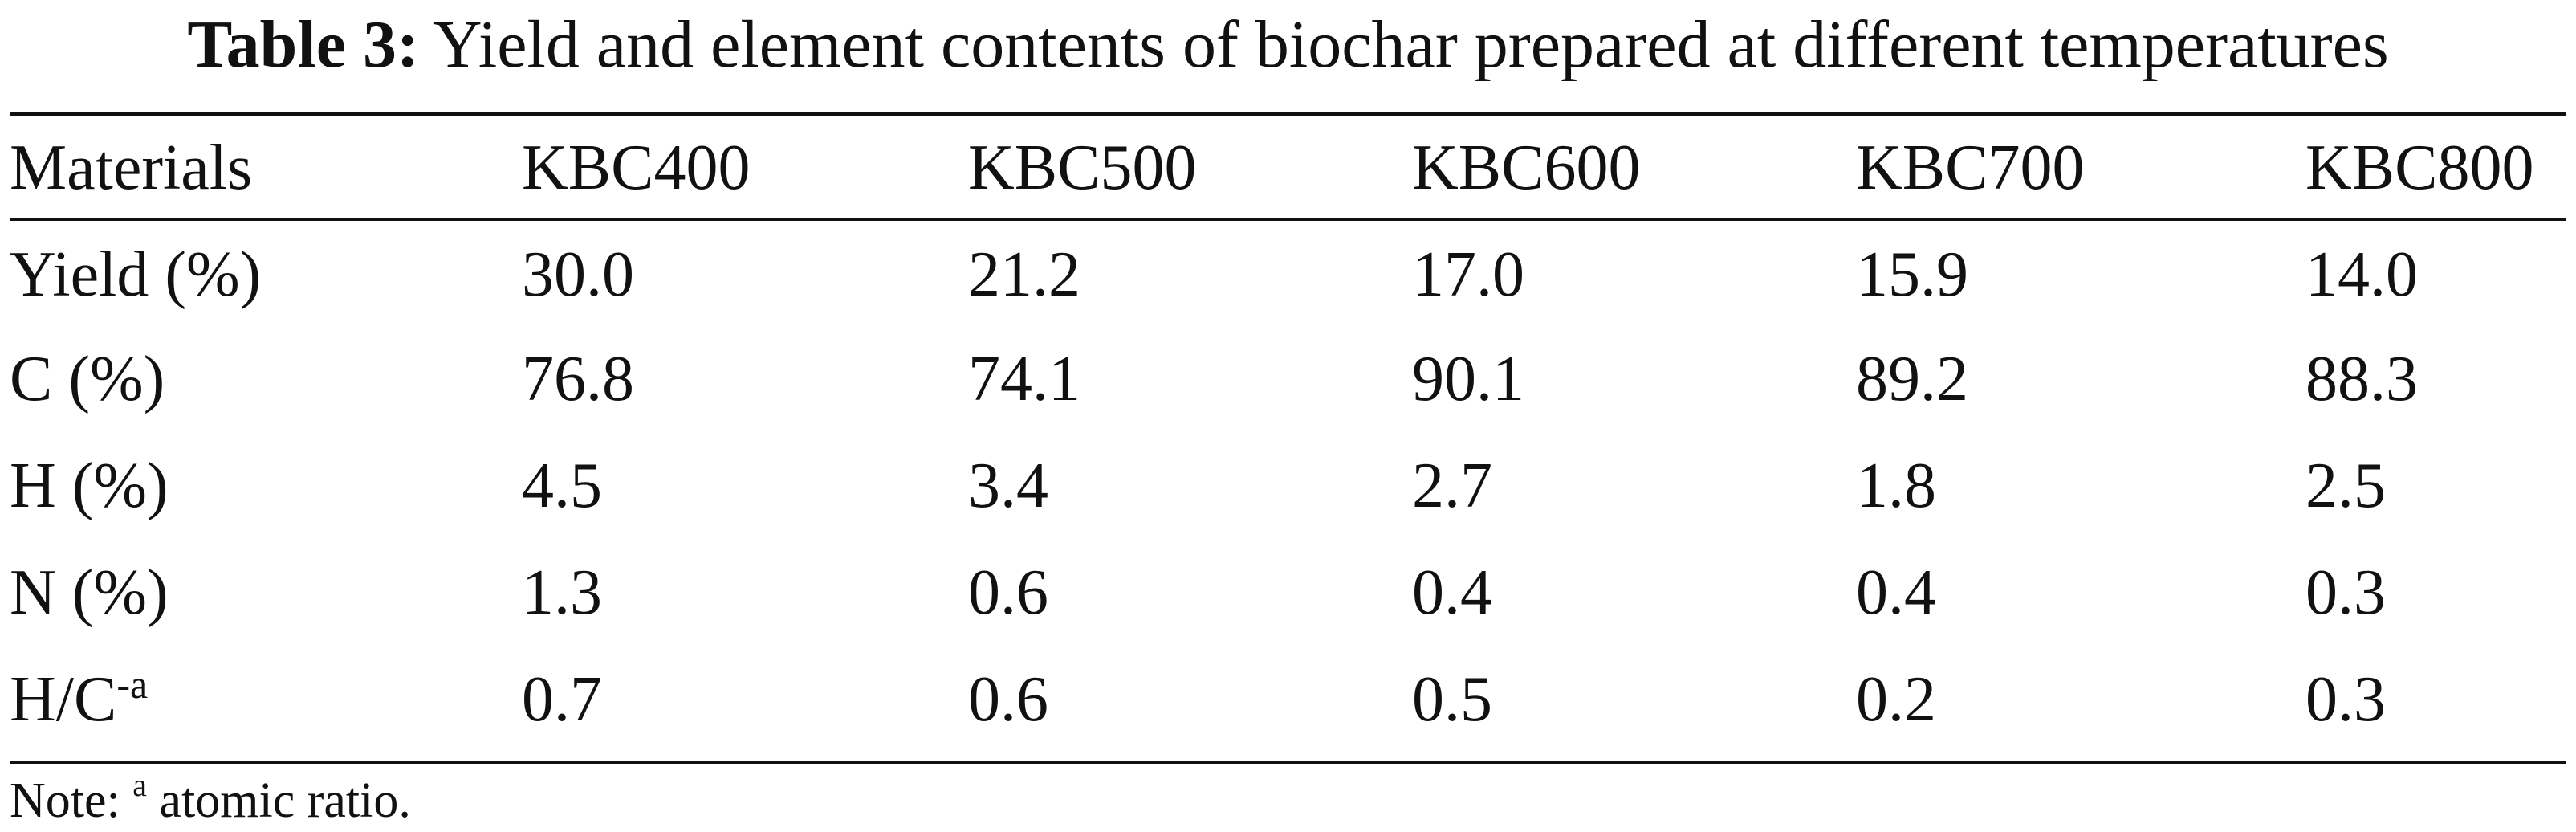 This screenshot has width=2576, height=832. What do you see at coordinates (2419, 167) in the screenshot?
I see `column-header-kbc800: KBC800` at bounding box center [2419, 167].